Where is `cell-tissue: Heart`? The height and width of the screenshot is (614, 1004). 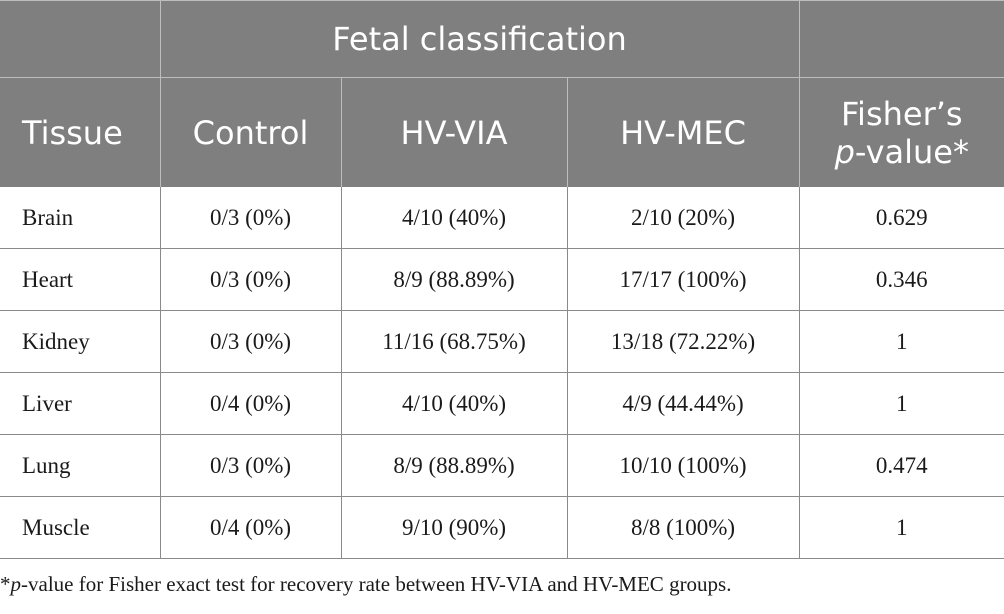 cell-tissue: Heart is located at coordinates (80, 279).